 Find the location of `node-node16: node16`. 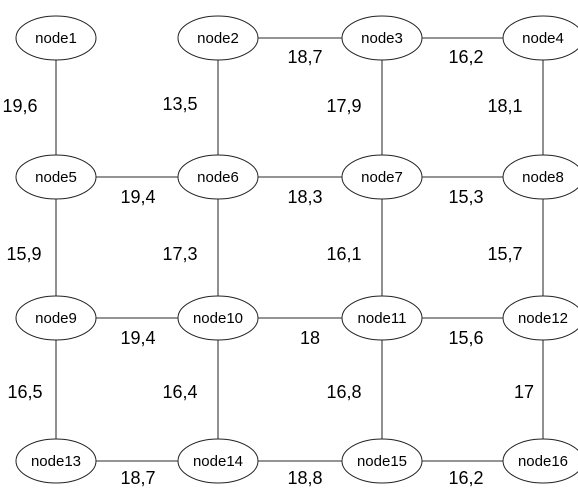

node-node16: node16 is located at coordinates (540, 461).